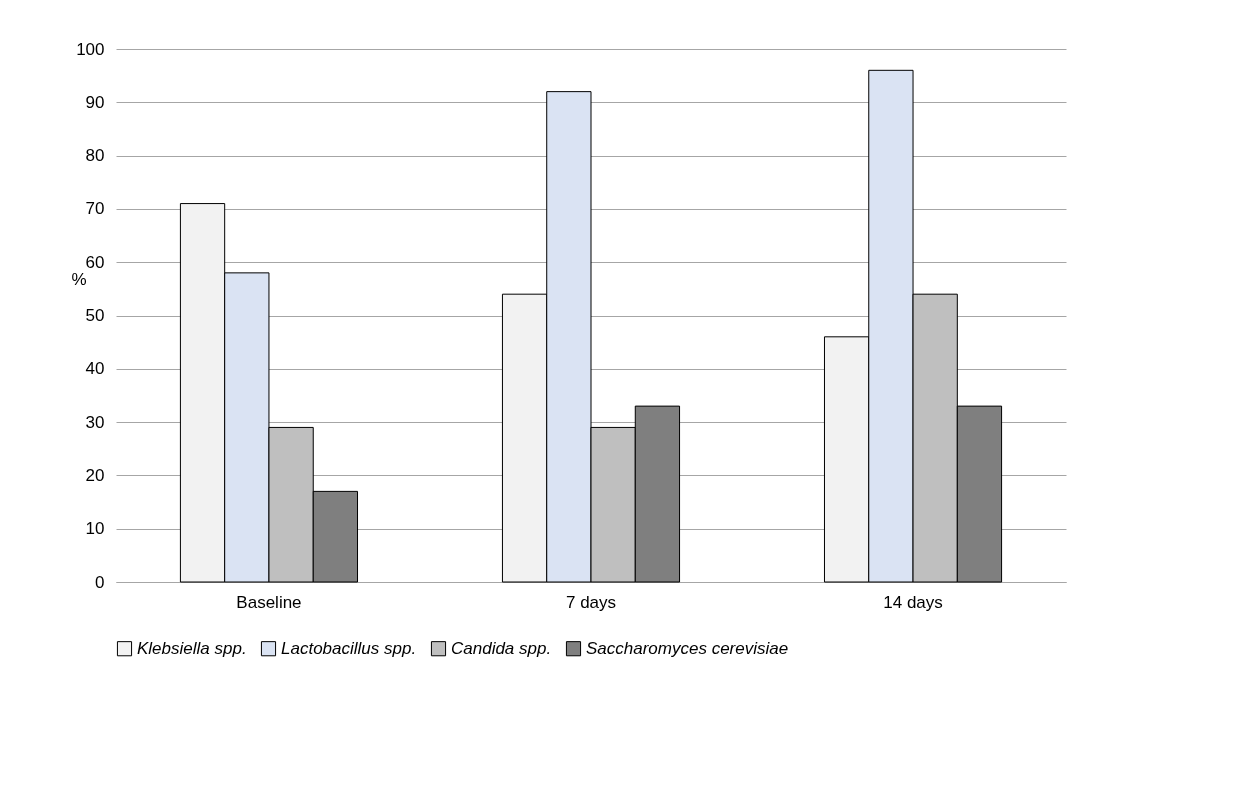  What do you see at coordinates (192, 648) in the screenshot?
I see `legend-label: Klebsiella spp.` at bounding box center [192, 648].